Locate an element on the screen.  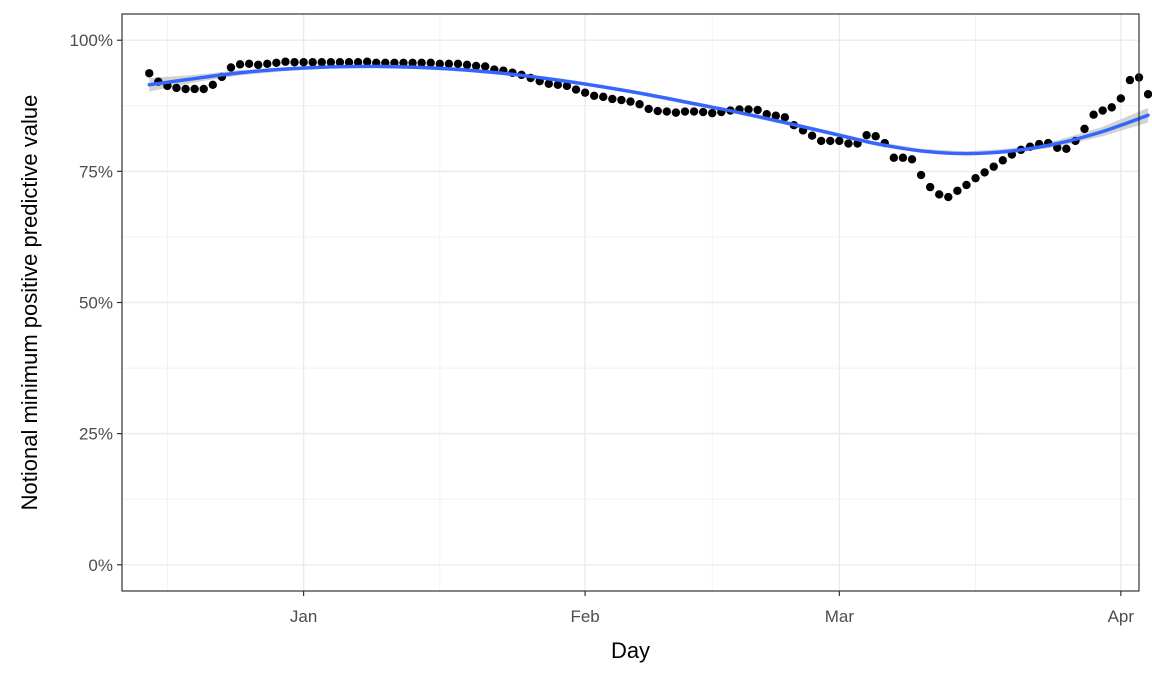
y-tick-label: 100% is located at coordinates (91, 40).